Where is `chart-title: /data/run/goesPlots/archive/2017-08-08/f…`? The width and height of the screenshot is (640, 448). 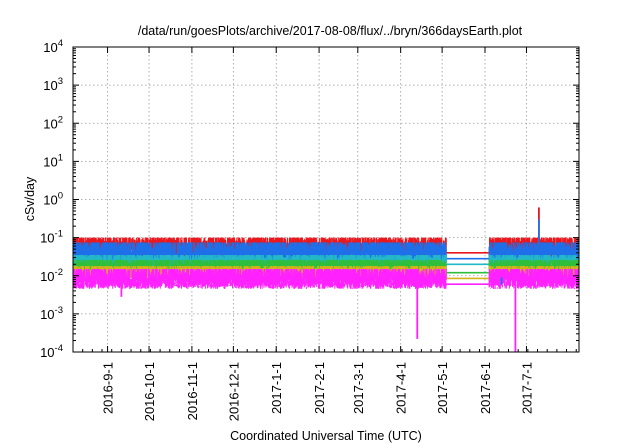 chart-title: /data/run/goesPlots/archive/2017-08-08/f… is located at coordinates (330, 31).